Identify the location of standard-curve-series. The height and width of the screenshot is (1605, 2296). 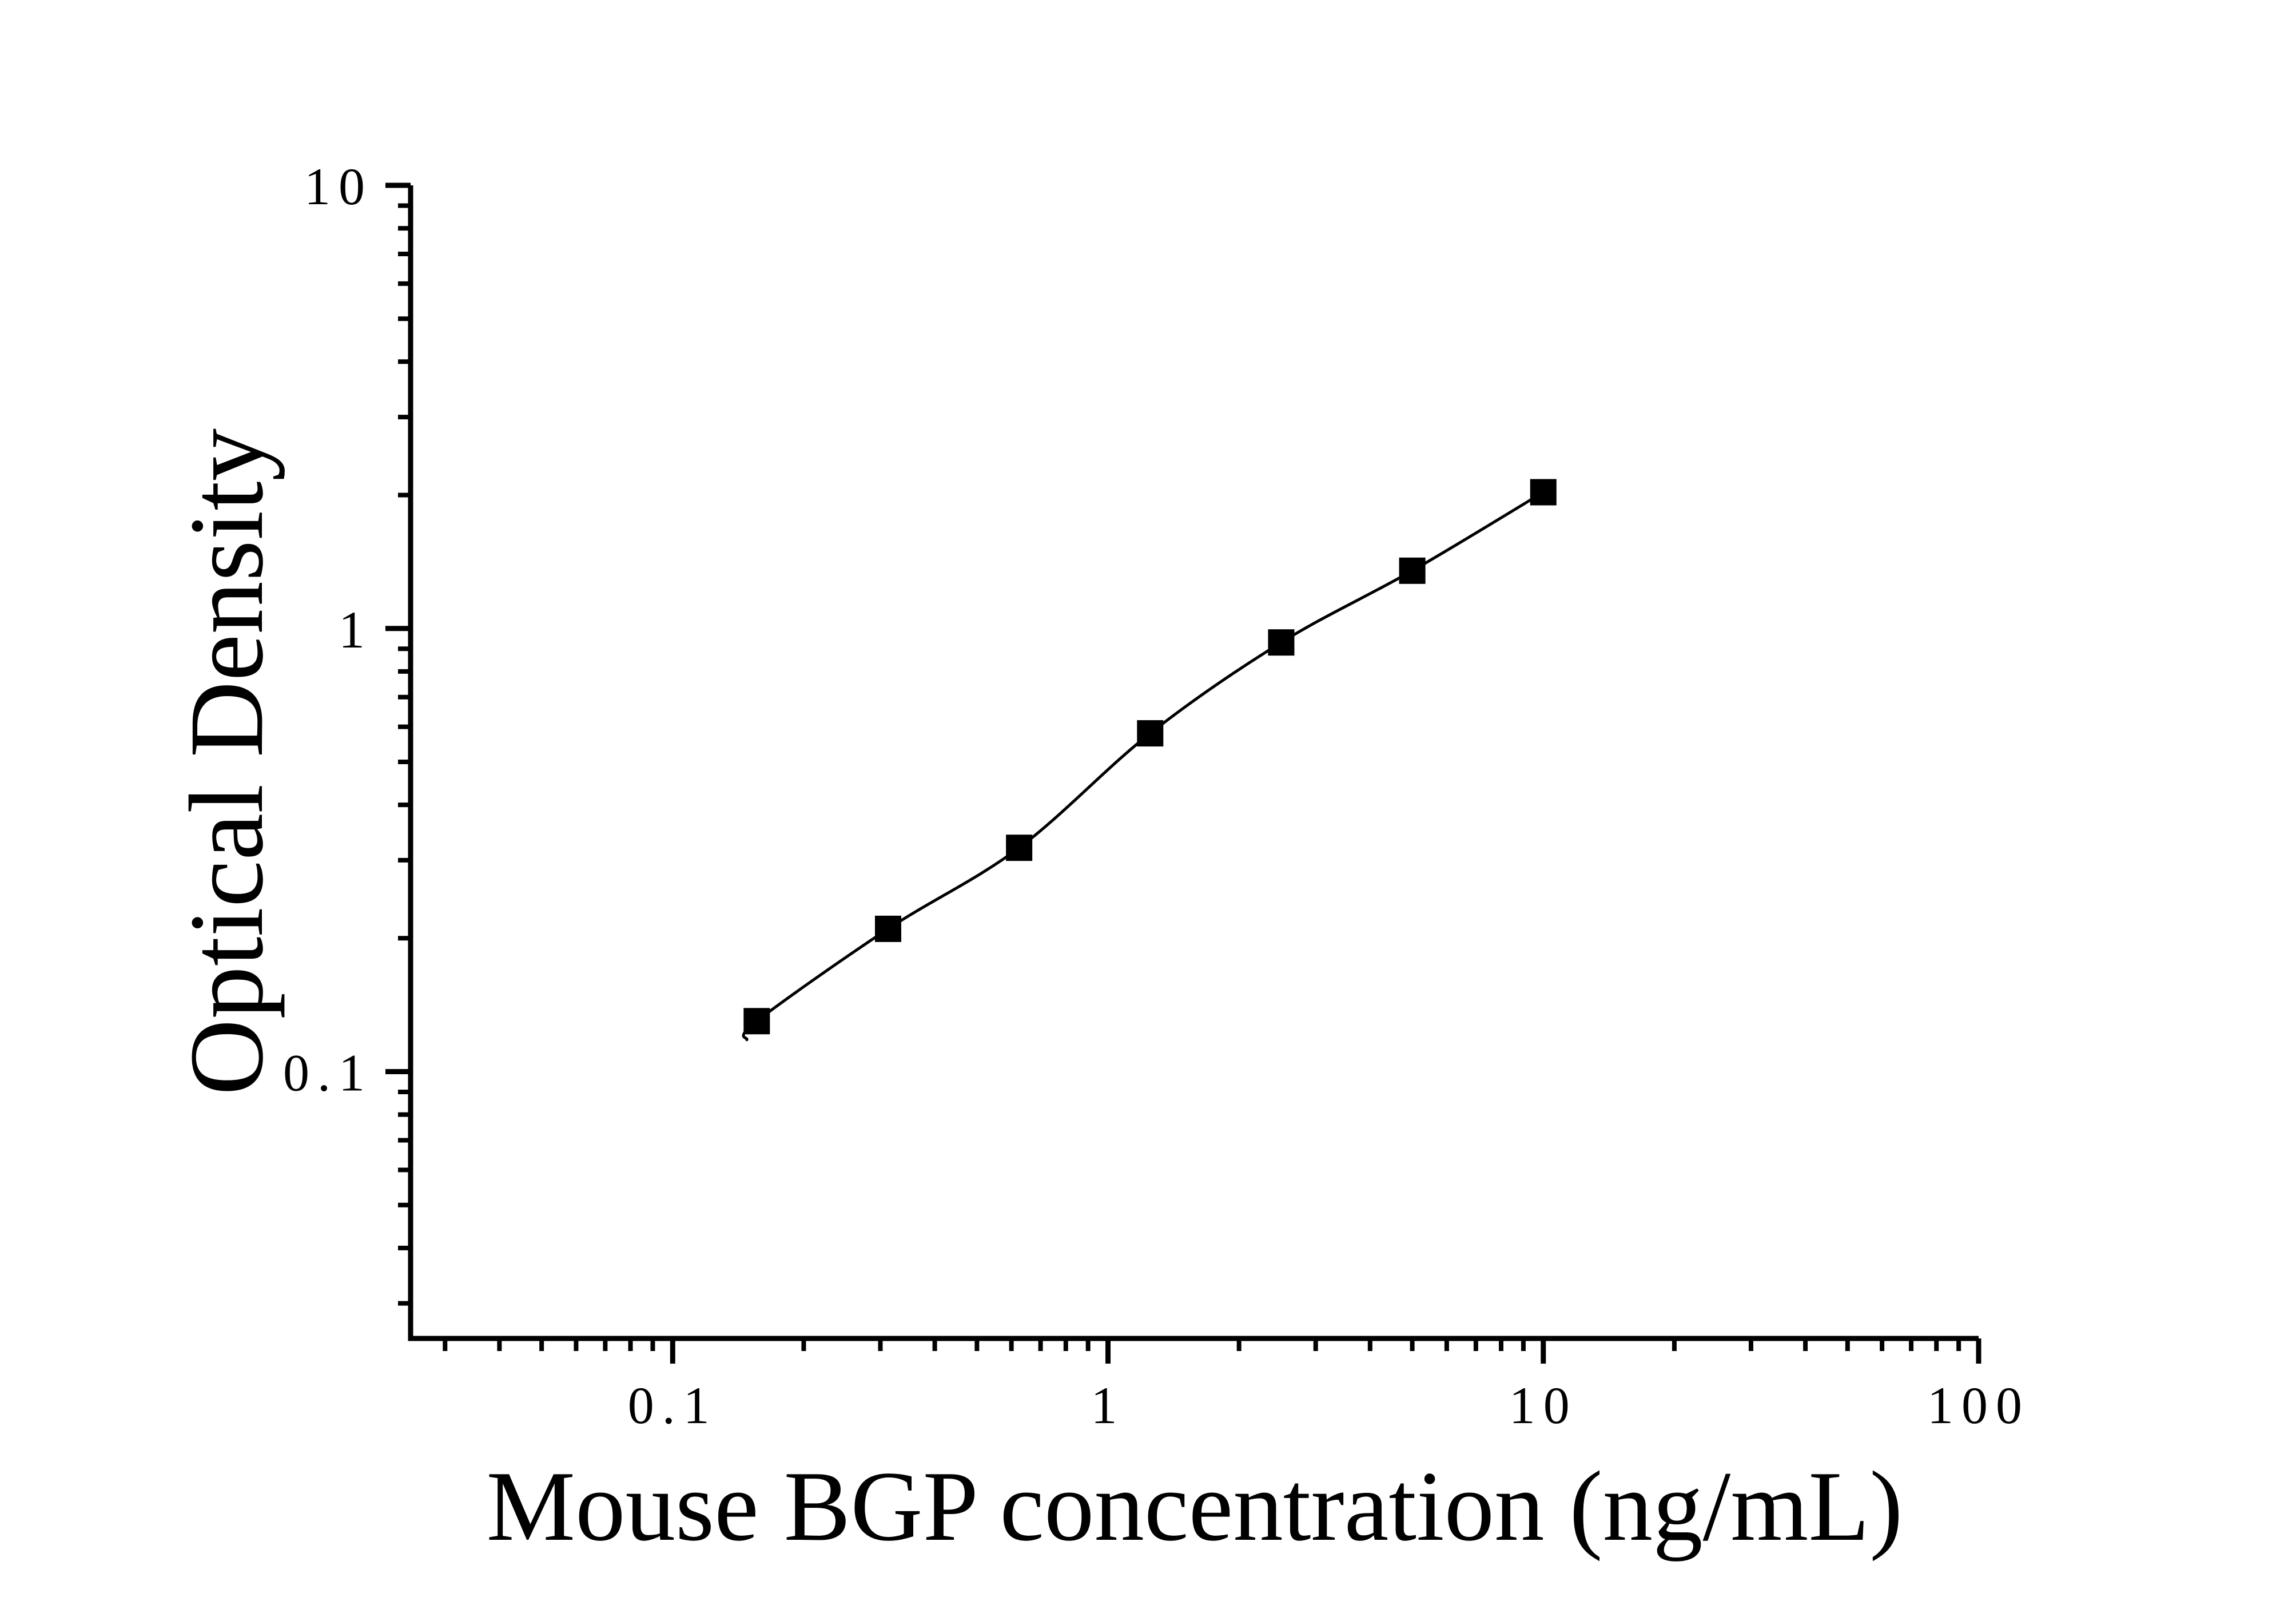
(1149, 760).